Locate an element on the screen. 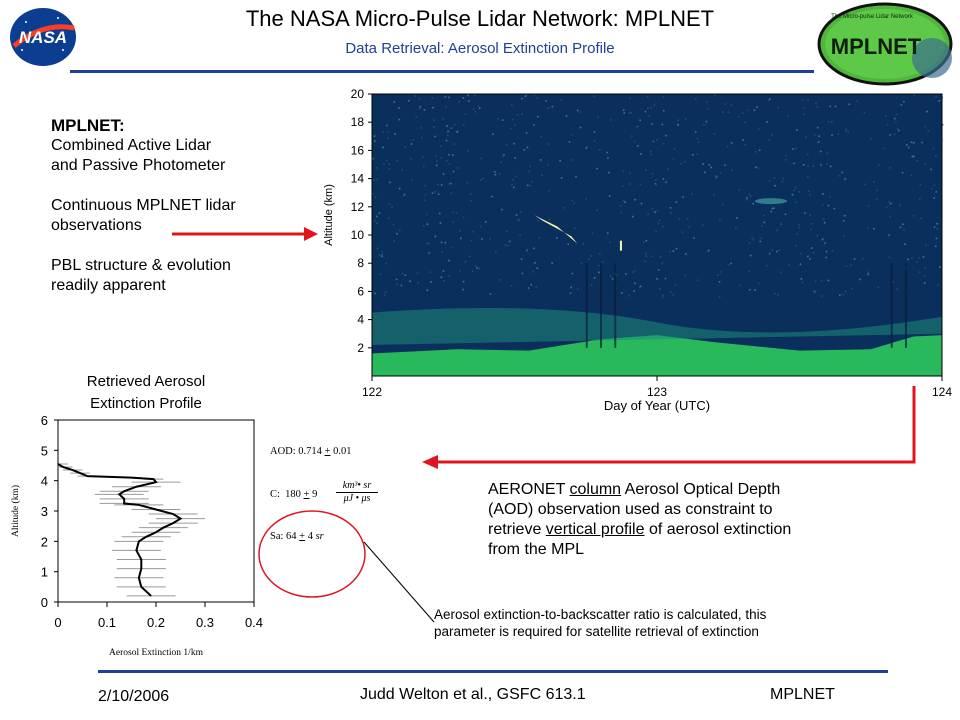  aeronet-text-column: column is located at coordinates (595, 489).